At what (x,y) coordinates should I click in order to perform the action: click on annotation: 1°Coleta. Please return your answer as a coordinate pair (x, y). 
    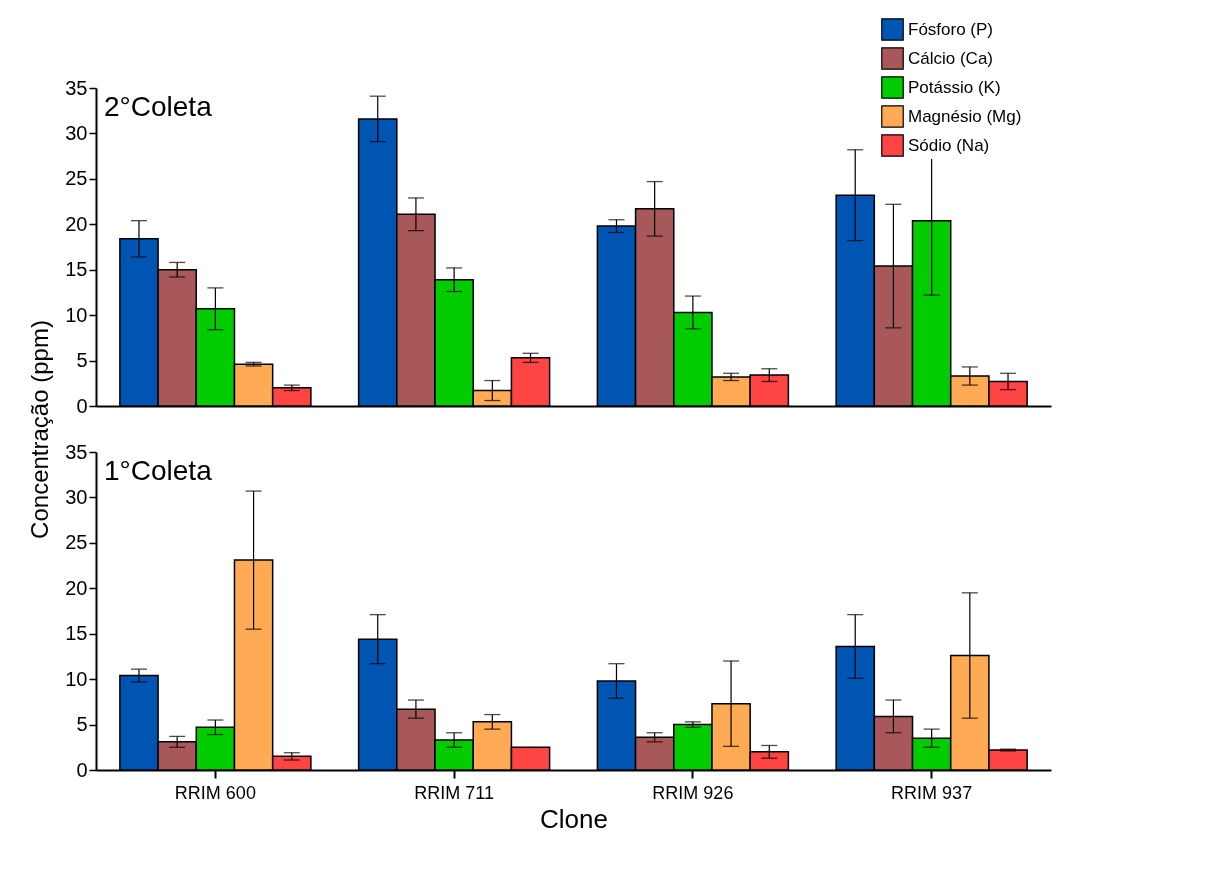
    Looking at the image, I should click on (158, 470).